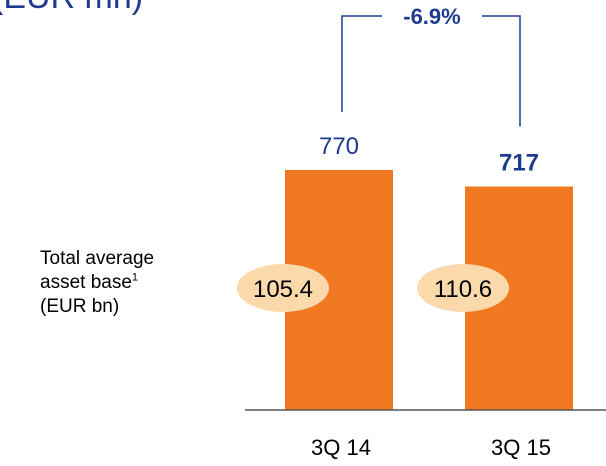 Image resolution: width=606 pixels, height=466 pixels. I want to click on change-label-background, so click(432, 16).